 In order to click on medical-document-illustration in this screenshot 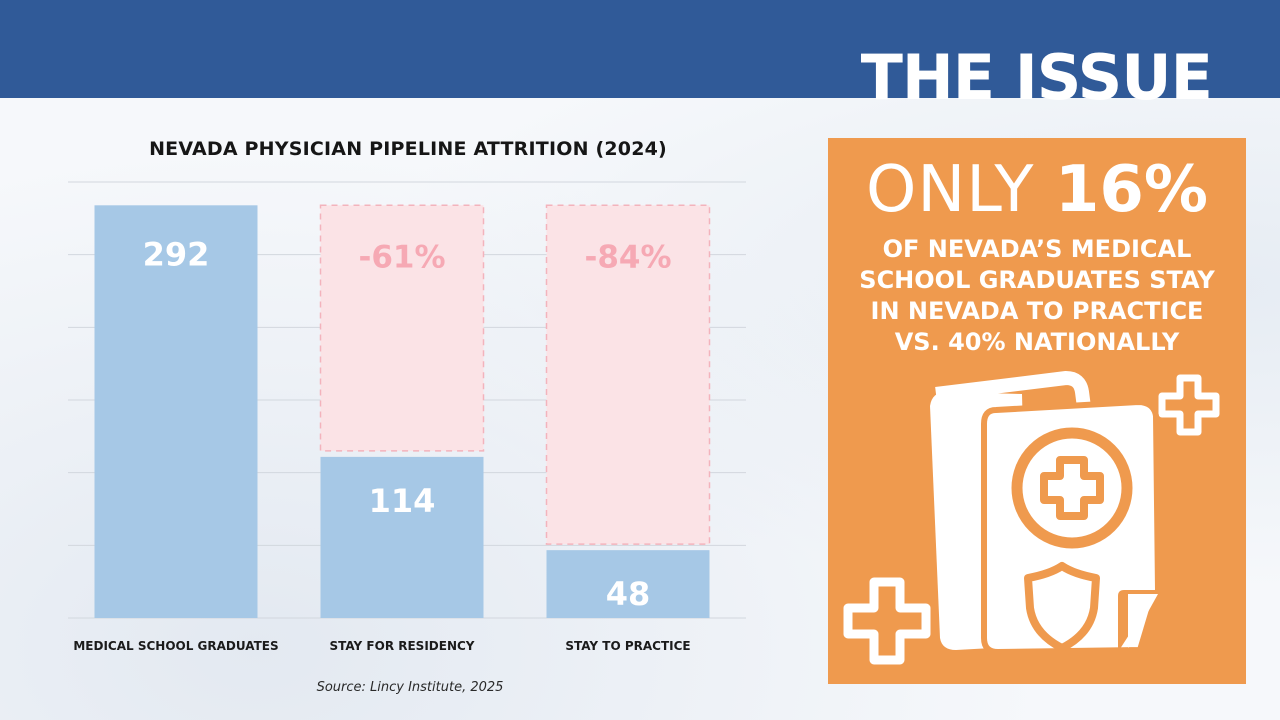, I will do `click(1031, 518)`.